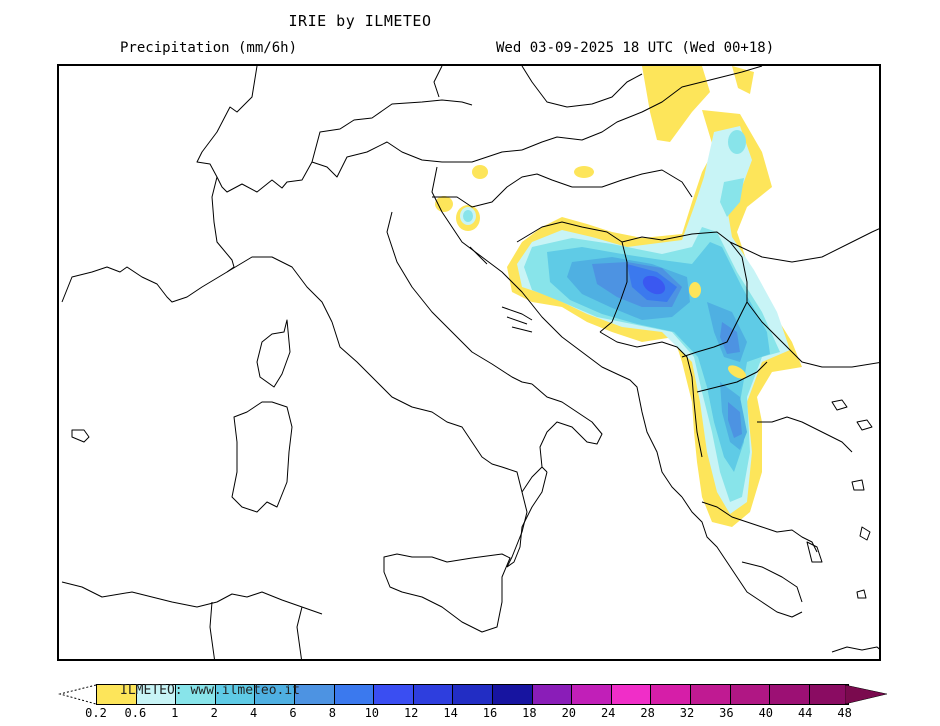 Image resolution: width=940 pixels, height=726 pixels. I want to click on legend-tick-label: 12, so click(411, 713).